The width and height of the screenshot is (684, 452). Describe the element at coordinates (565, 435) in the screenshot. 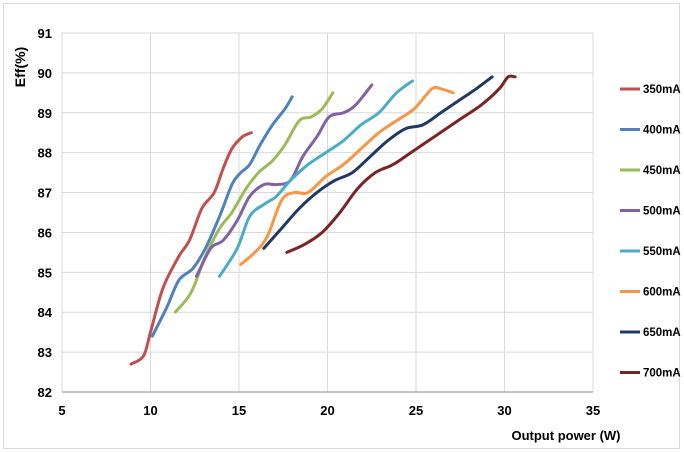

I see `x-axis-label: Output power (W)` at that location.